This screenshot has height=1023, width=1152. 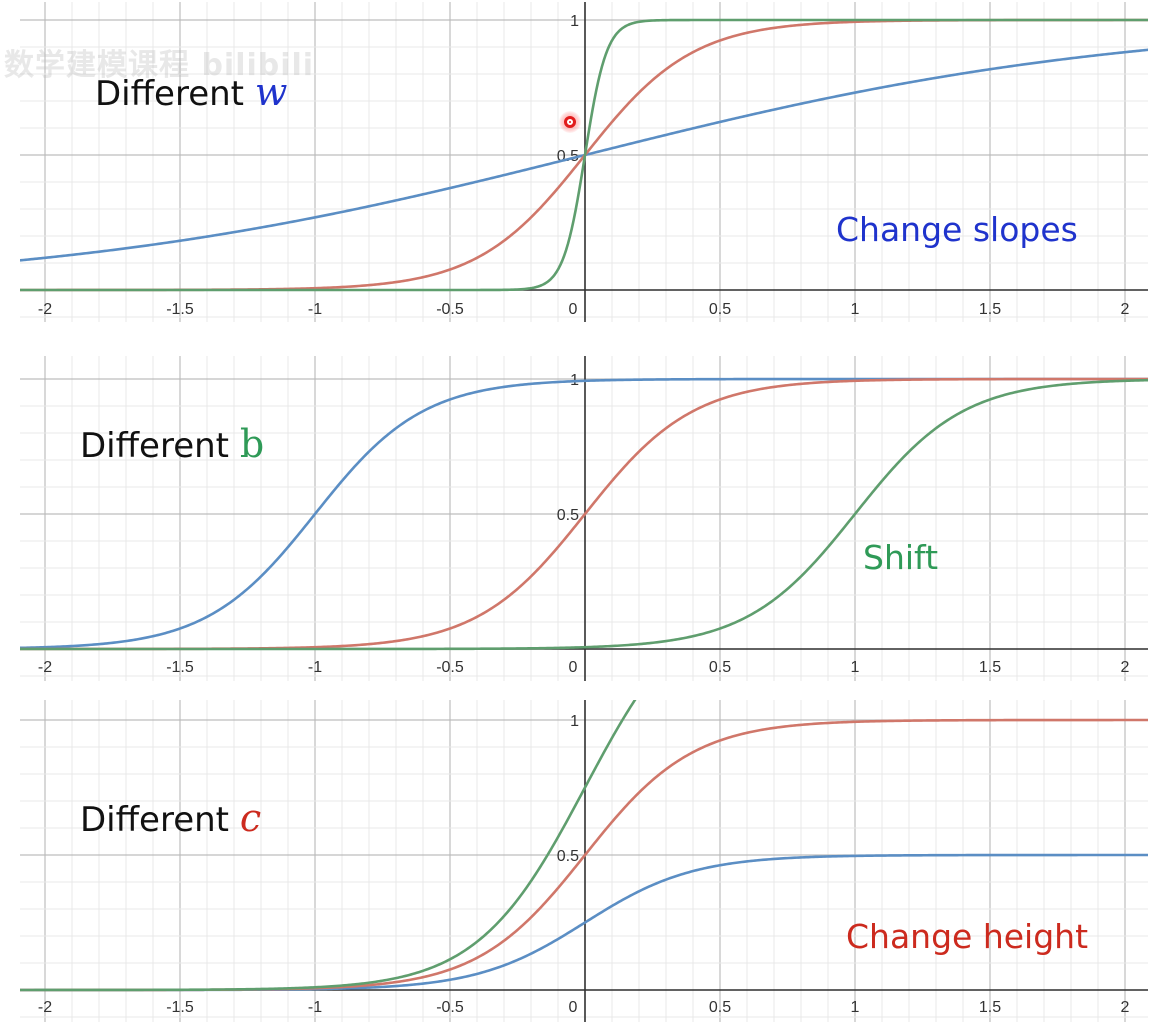 What do you see at coordinates (957, 229) in the screenshot?
I see `annotation-change-slopes: Change slopes` at bounding box center [957, 229].